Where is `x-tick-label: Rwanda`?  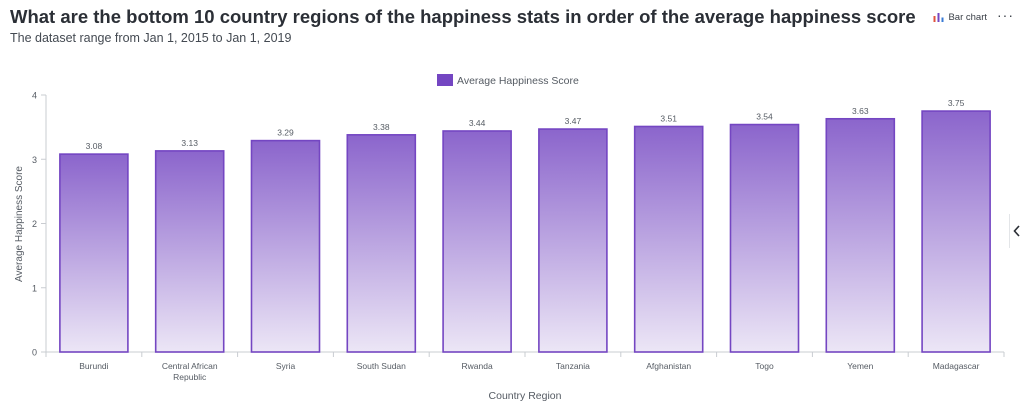
x-tick-label: Rwanda is located at coordinates (477, 366).